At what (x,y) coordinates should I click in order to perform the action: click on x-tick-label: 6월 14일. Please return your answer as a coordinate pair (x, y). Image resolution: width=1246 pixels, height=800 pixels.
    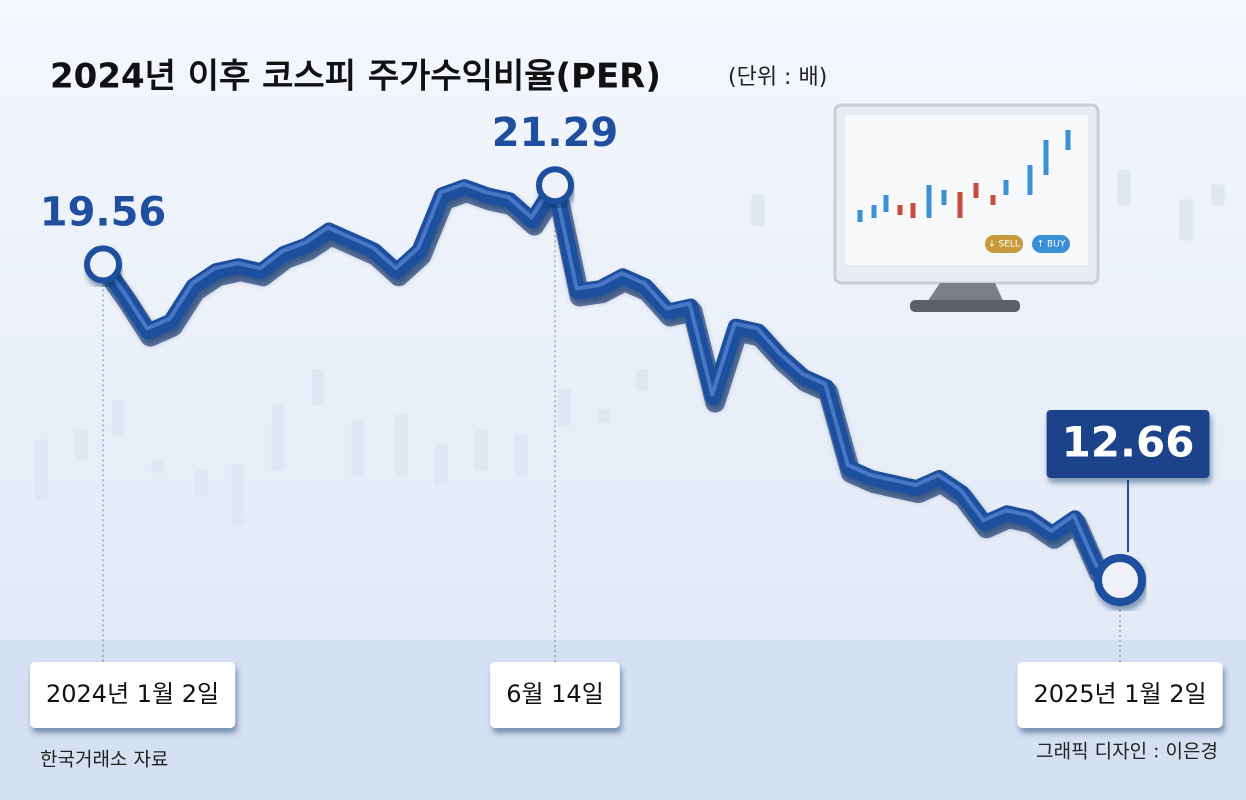
    Looking at the image, I should click on (555, 694).